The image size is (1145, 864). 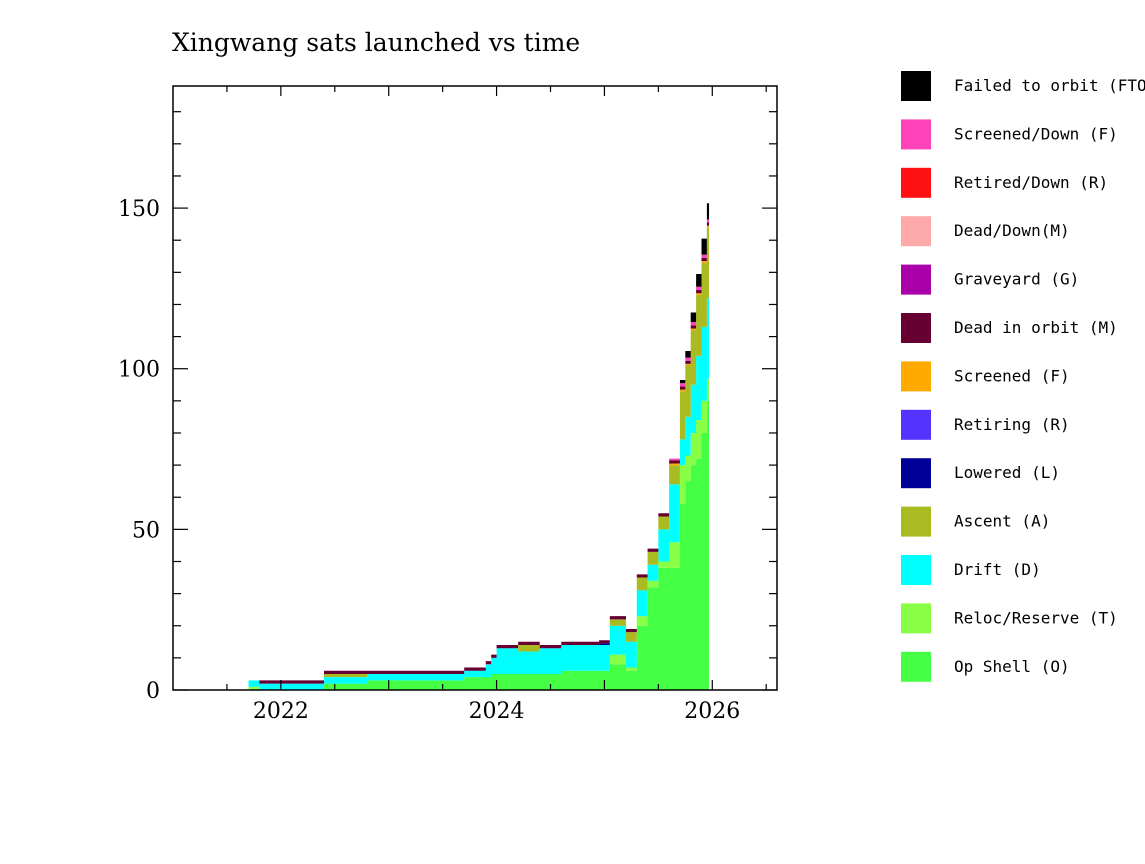 I want to click on legend-item-drift-d: Drift (D), so click(x=971, y=570).